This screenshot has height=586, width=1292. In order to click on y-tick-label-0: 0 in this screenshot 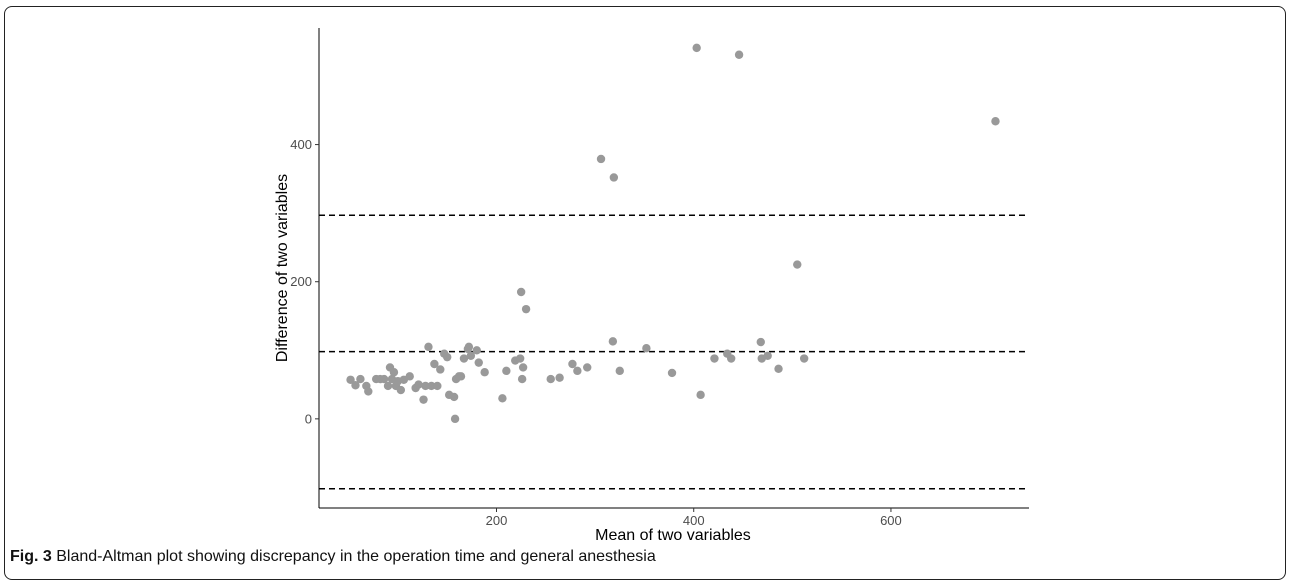, I will do `click(308, 418)`.